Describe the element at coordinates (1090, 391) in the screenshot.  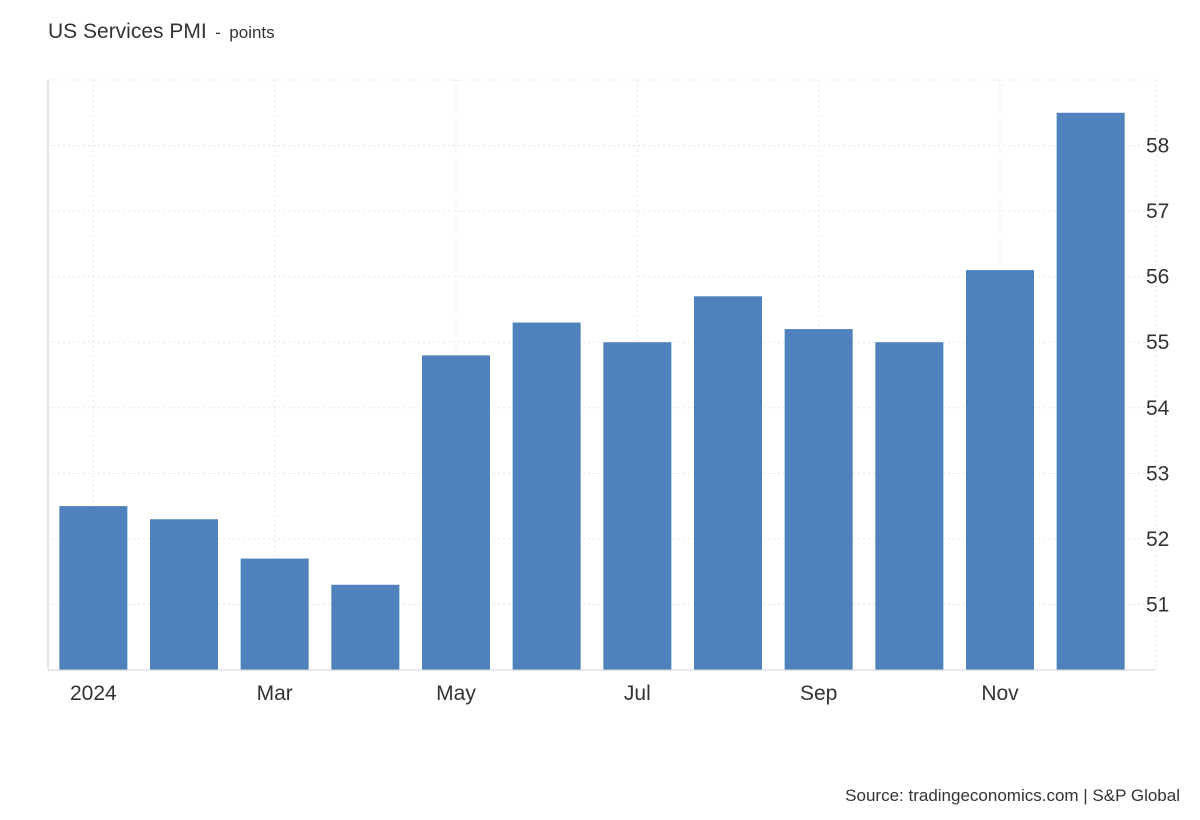
I see `bar-dec-2024` at that location.